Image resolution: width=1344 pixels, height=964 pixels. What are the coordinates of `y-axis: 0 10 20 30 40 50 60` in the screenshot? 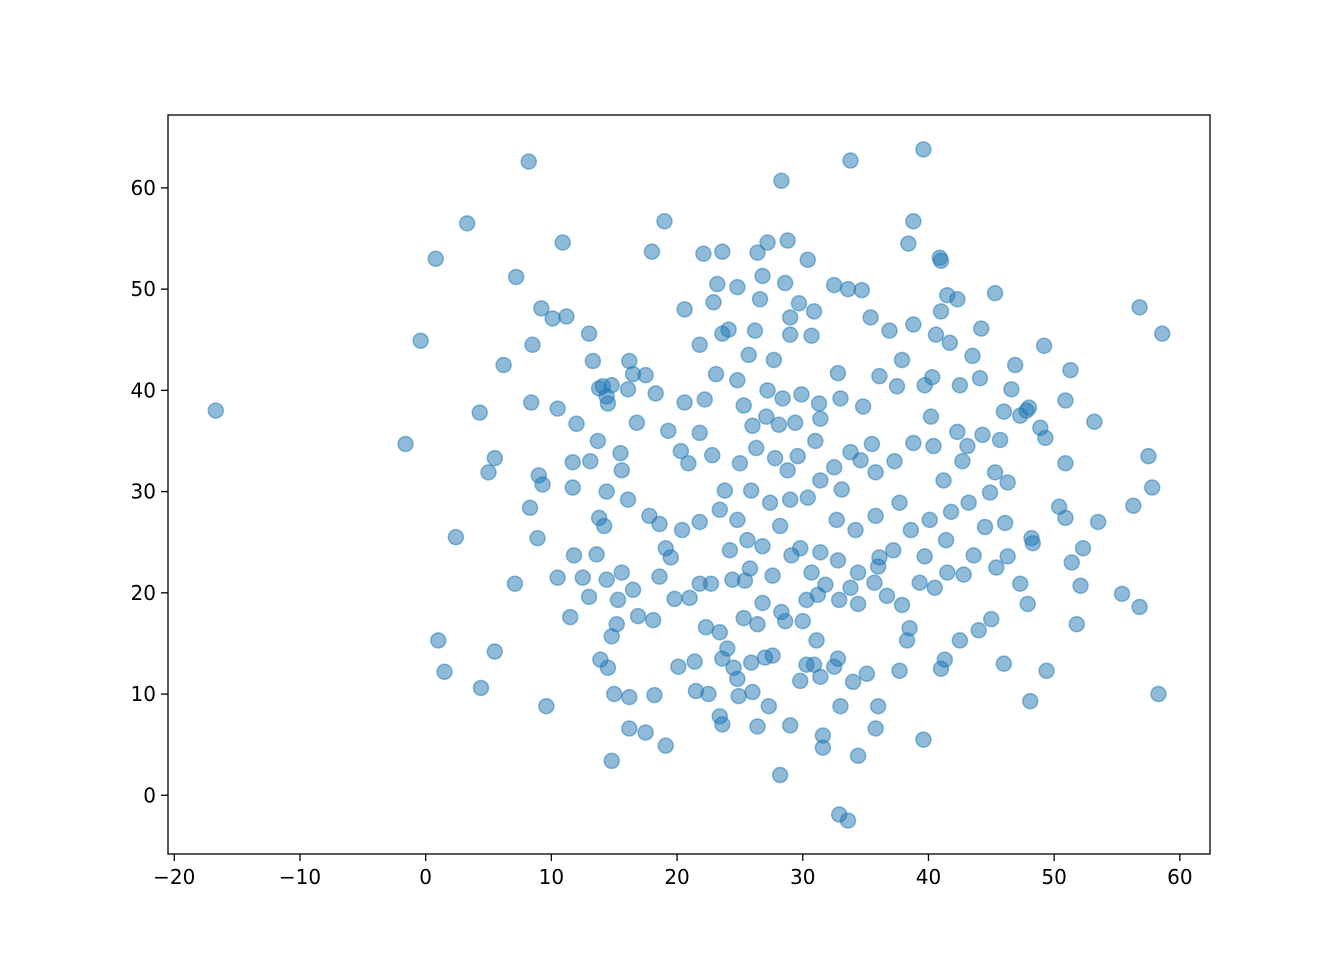 It's located at (149, 491).